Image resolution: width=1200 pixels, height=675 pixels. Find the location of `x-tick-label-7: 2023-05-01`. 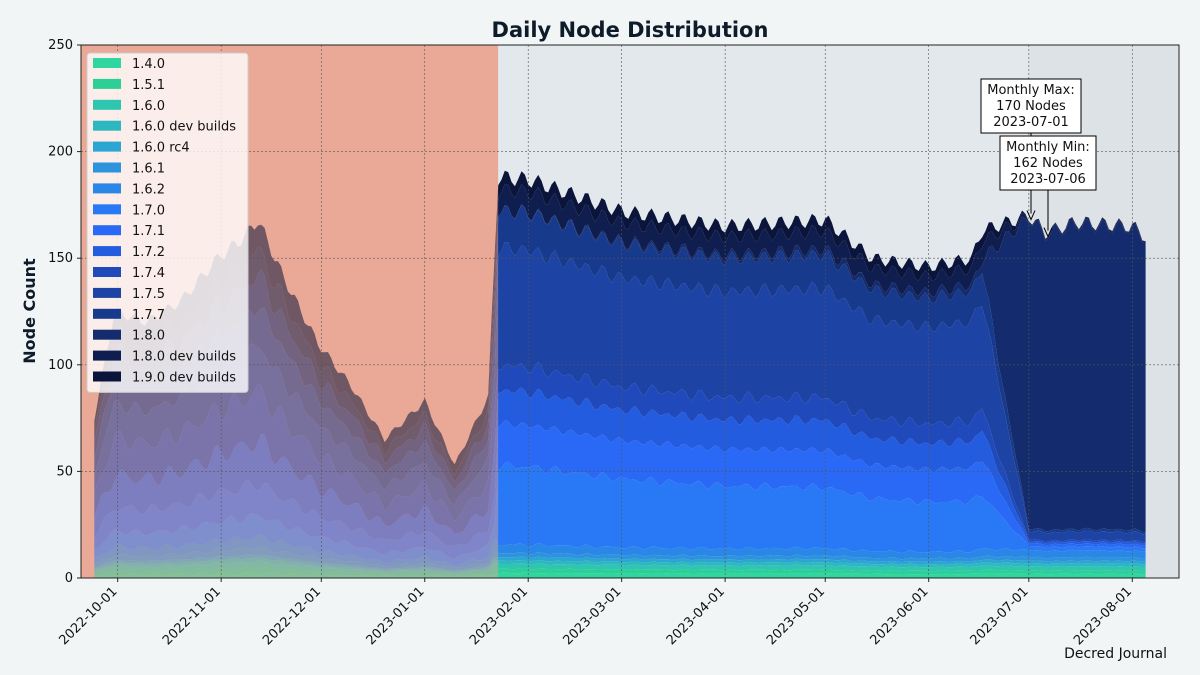

x-tick-label-7: 2023-05-01 is located at coordinates (796, 616).